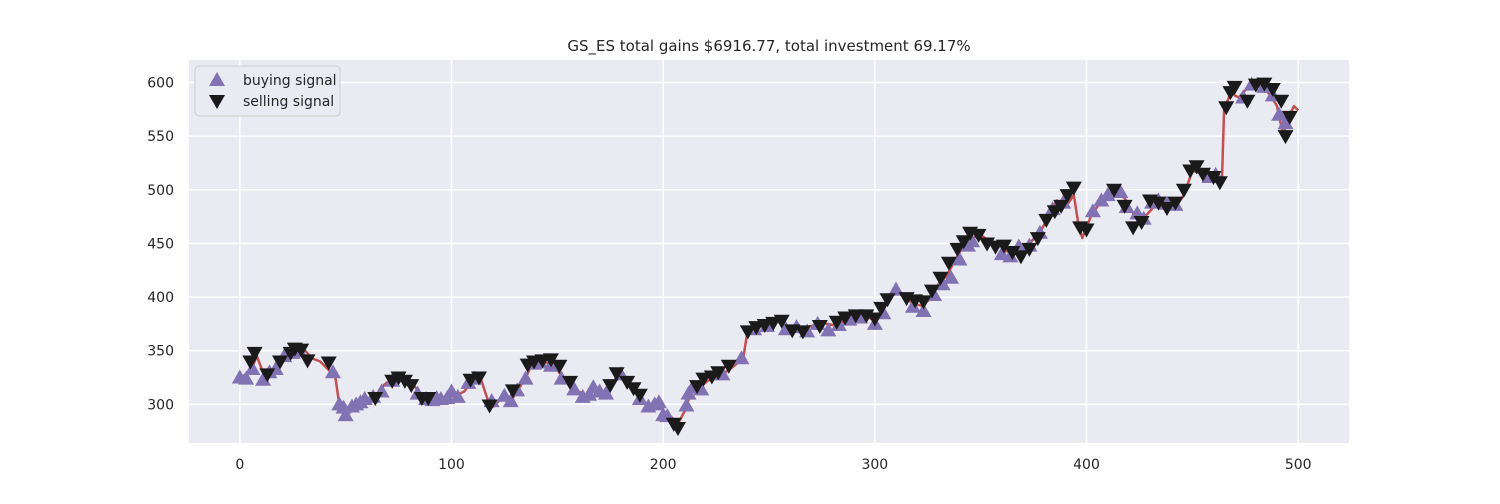 Image resolution: width=1500 pixels, height=504 pixels. What do you see at coordinates (160, 191) in the screenshot?
I see `y-tick-label: 500` at bounding box center [160, 191].